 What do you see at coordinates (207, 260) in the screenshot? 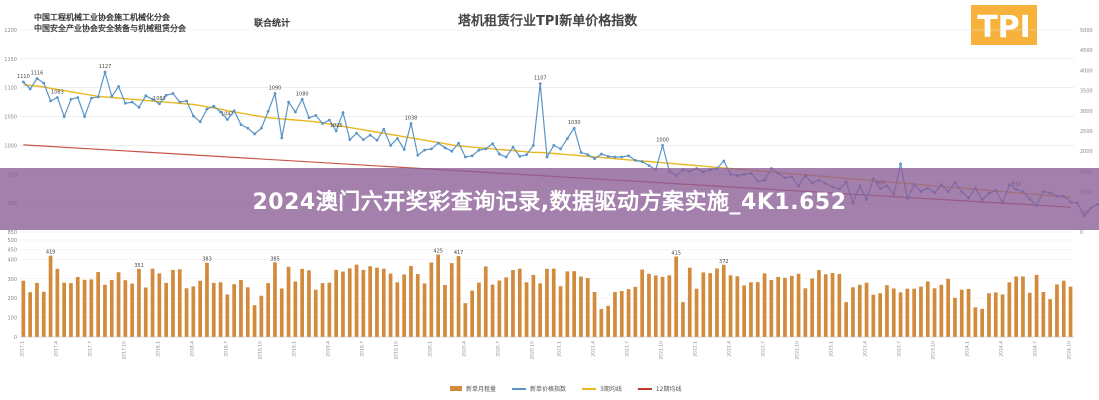
I see `bar-value-label: 383` at bounding box center [207, 260].